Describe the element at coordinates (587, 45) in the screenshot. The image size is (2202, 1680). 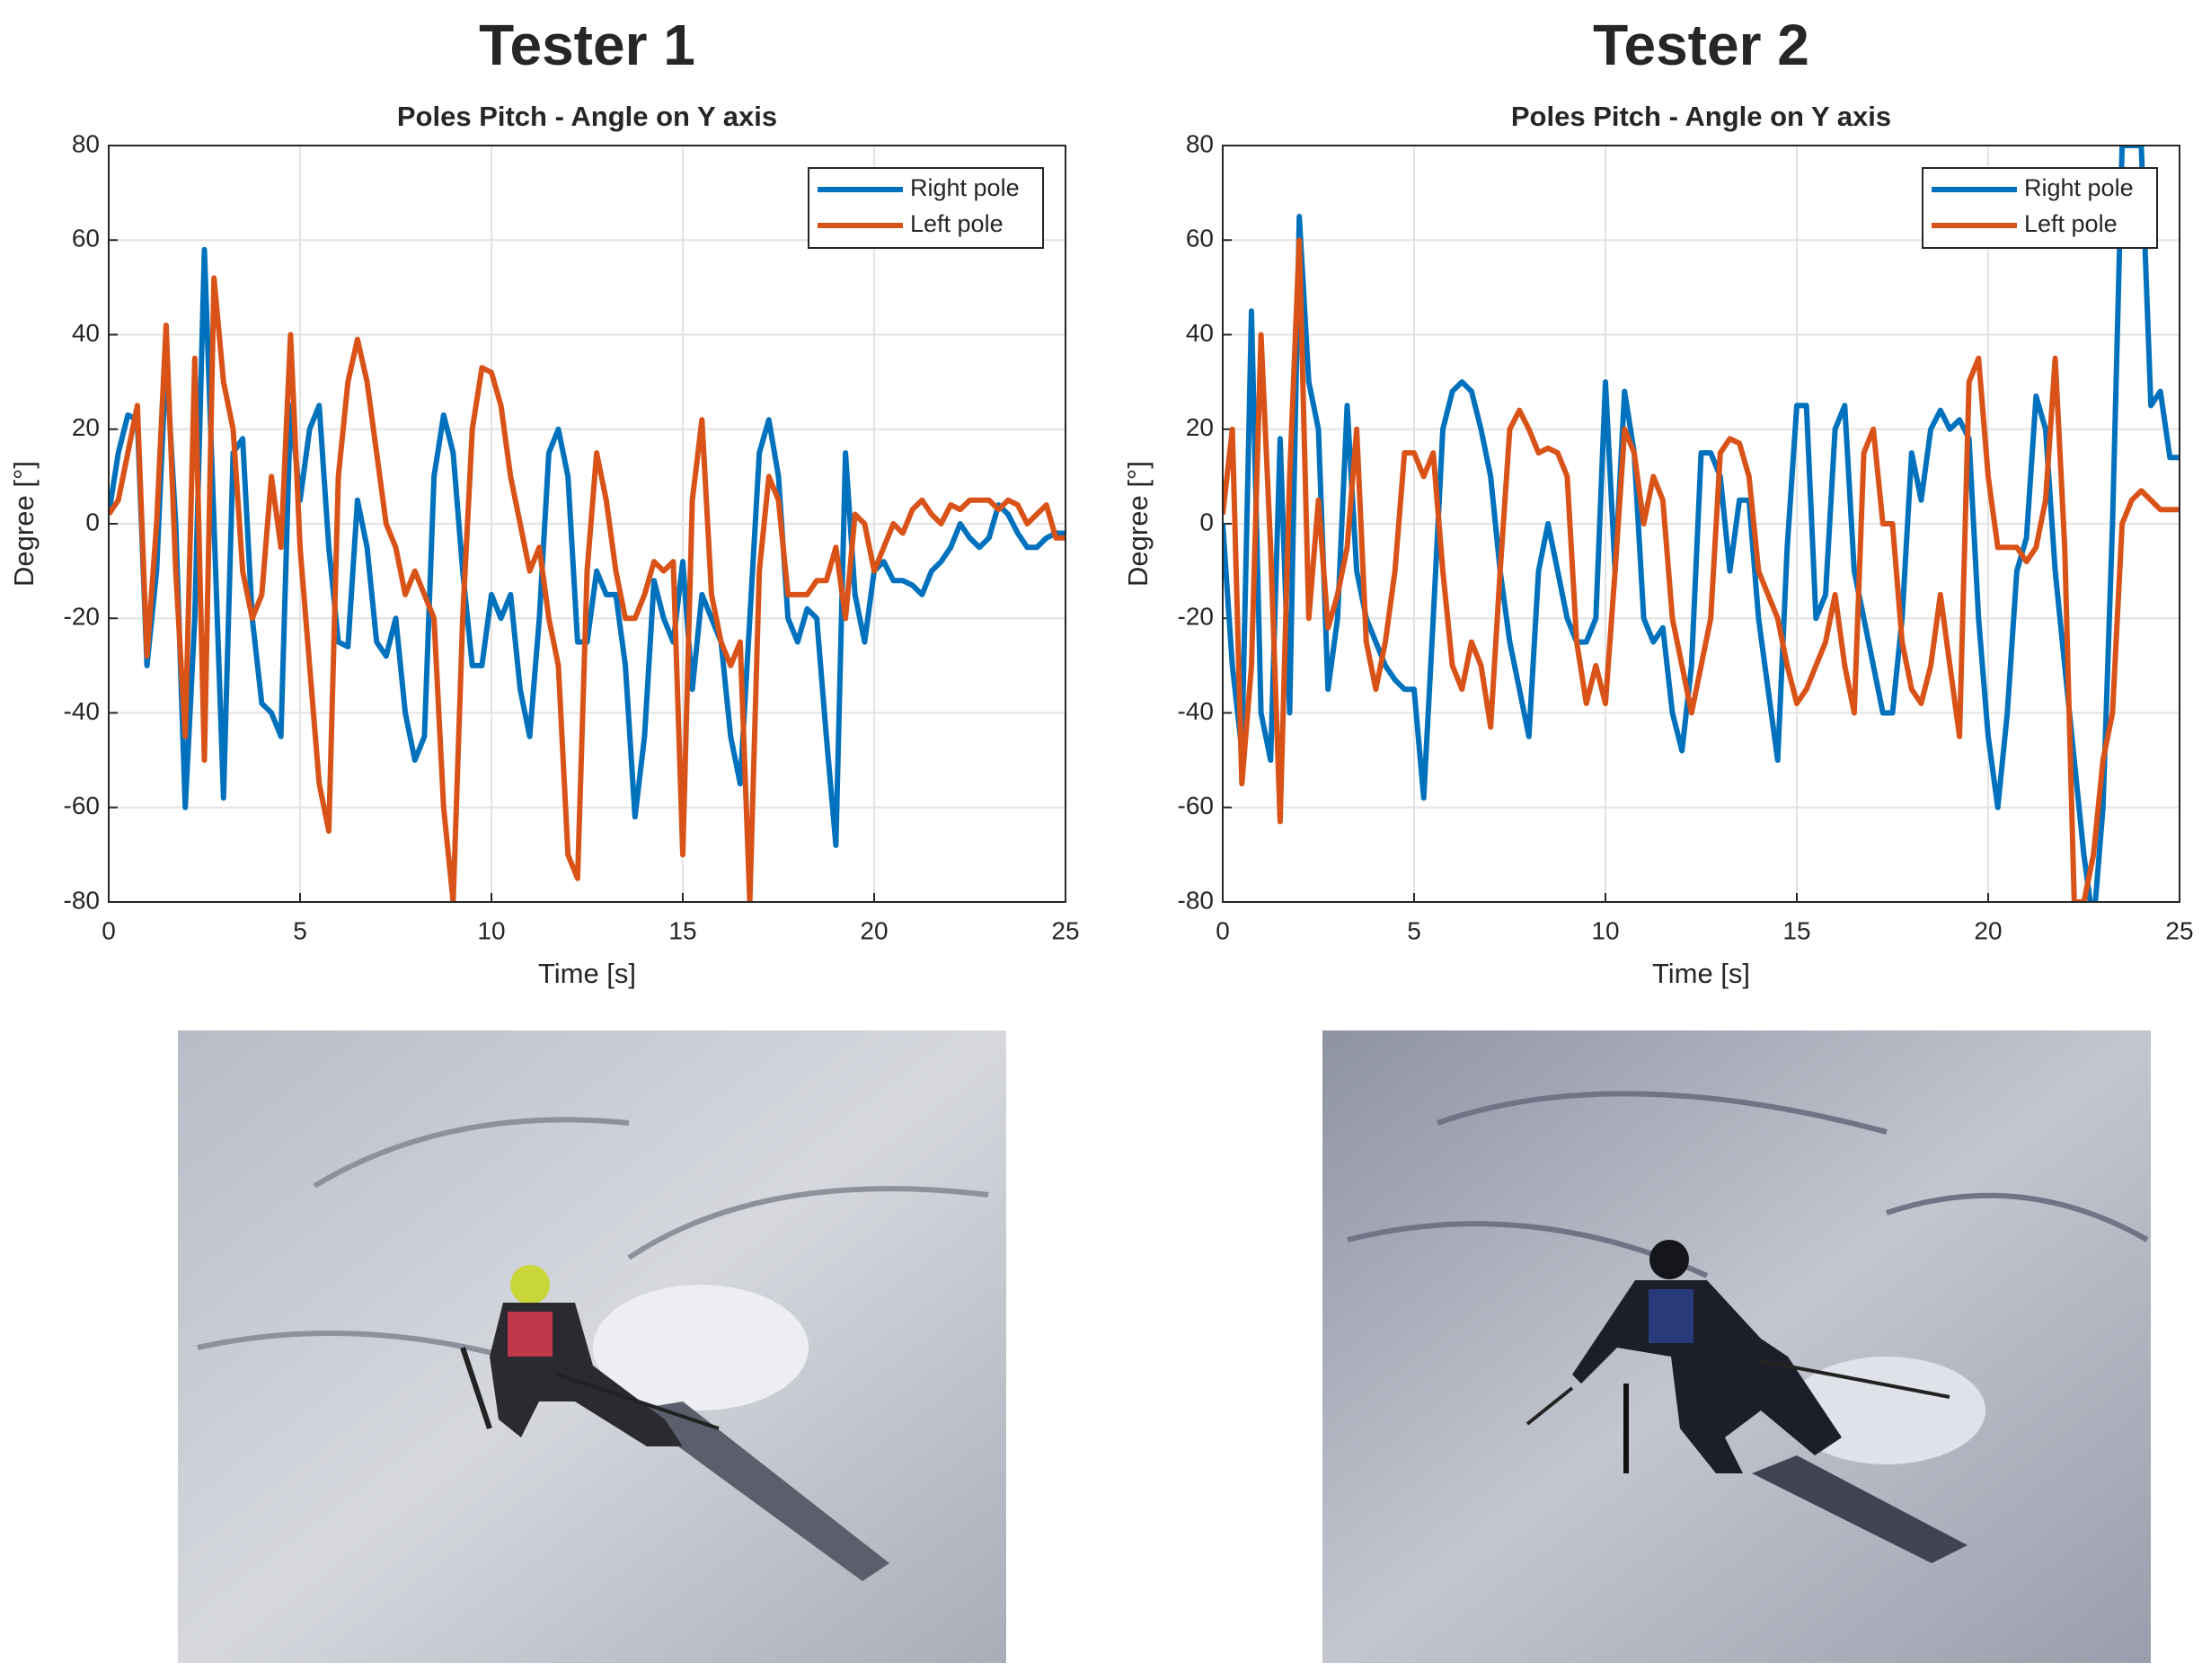
I see `chart-title: Tester 1` at that location.